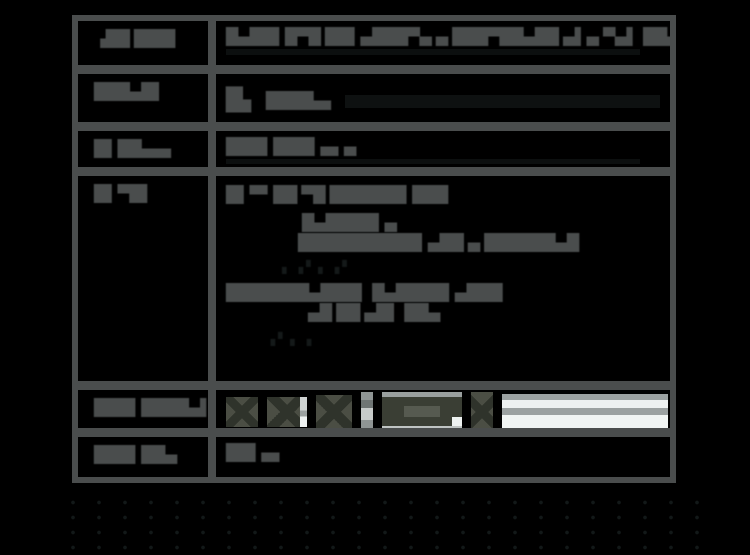 This screenshot has height=555, width=750. I want to click on row2-text: ████▄▖, so click(301, 100).